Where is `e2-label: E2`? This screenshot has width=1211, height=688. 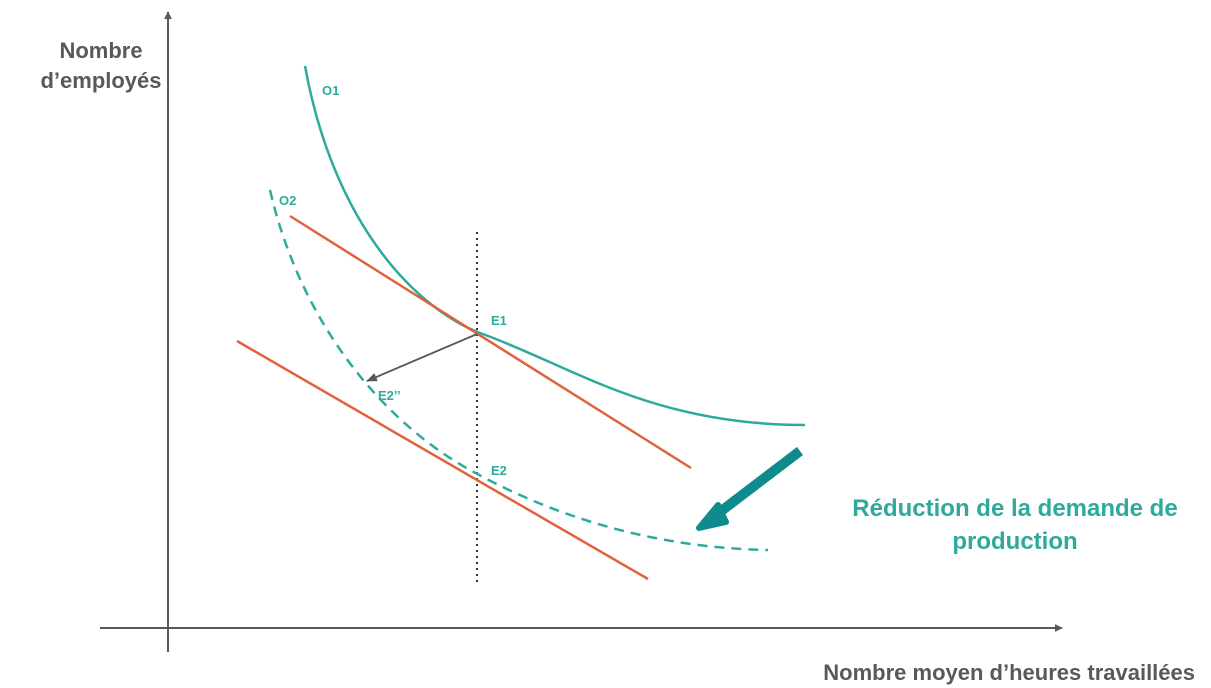 e2-label: E2 is located at coordinates (499, 470).